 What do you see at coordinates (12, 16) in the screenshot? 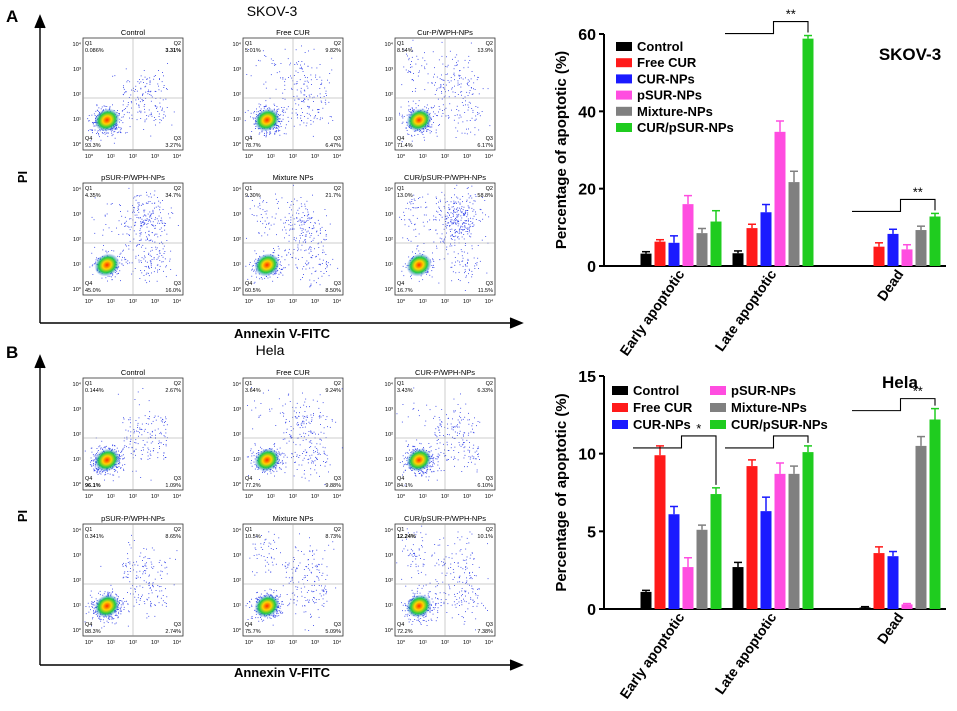
I see `panel-a-letter: A` at bounding box center [12, 16].